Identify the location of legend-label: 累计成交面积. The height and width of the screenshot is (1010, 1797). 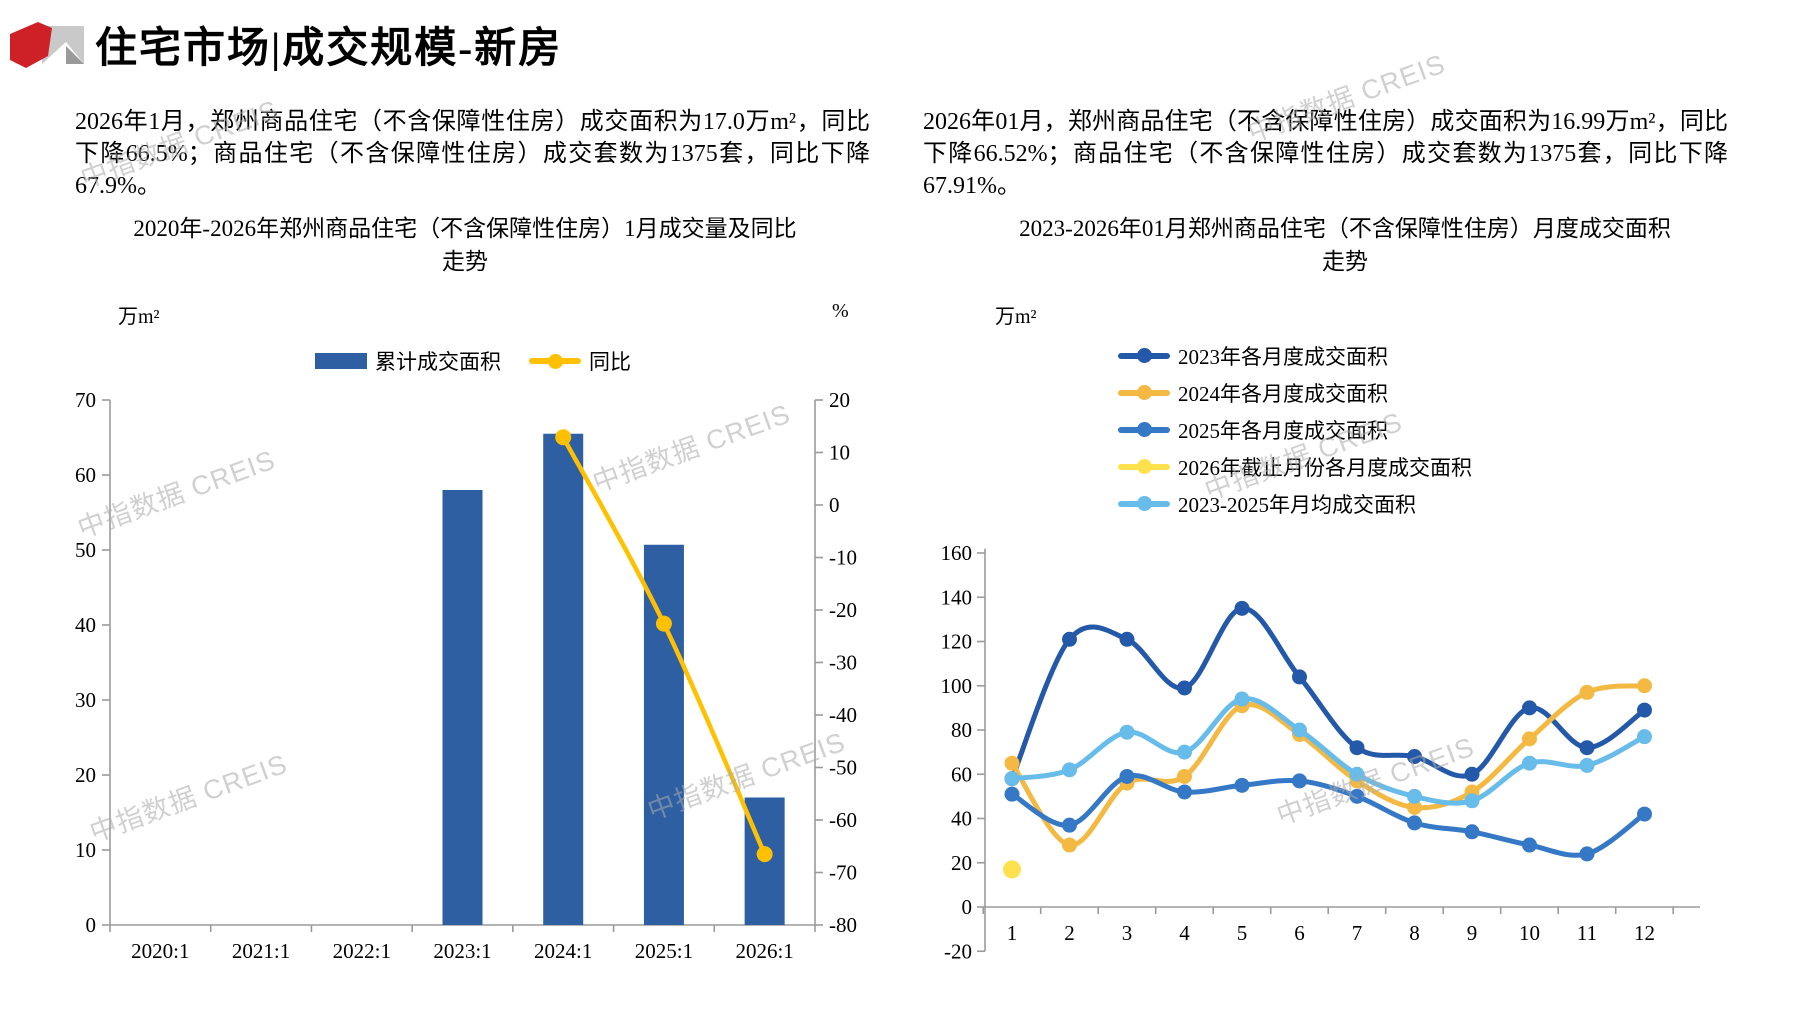
(438, 362).